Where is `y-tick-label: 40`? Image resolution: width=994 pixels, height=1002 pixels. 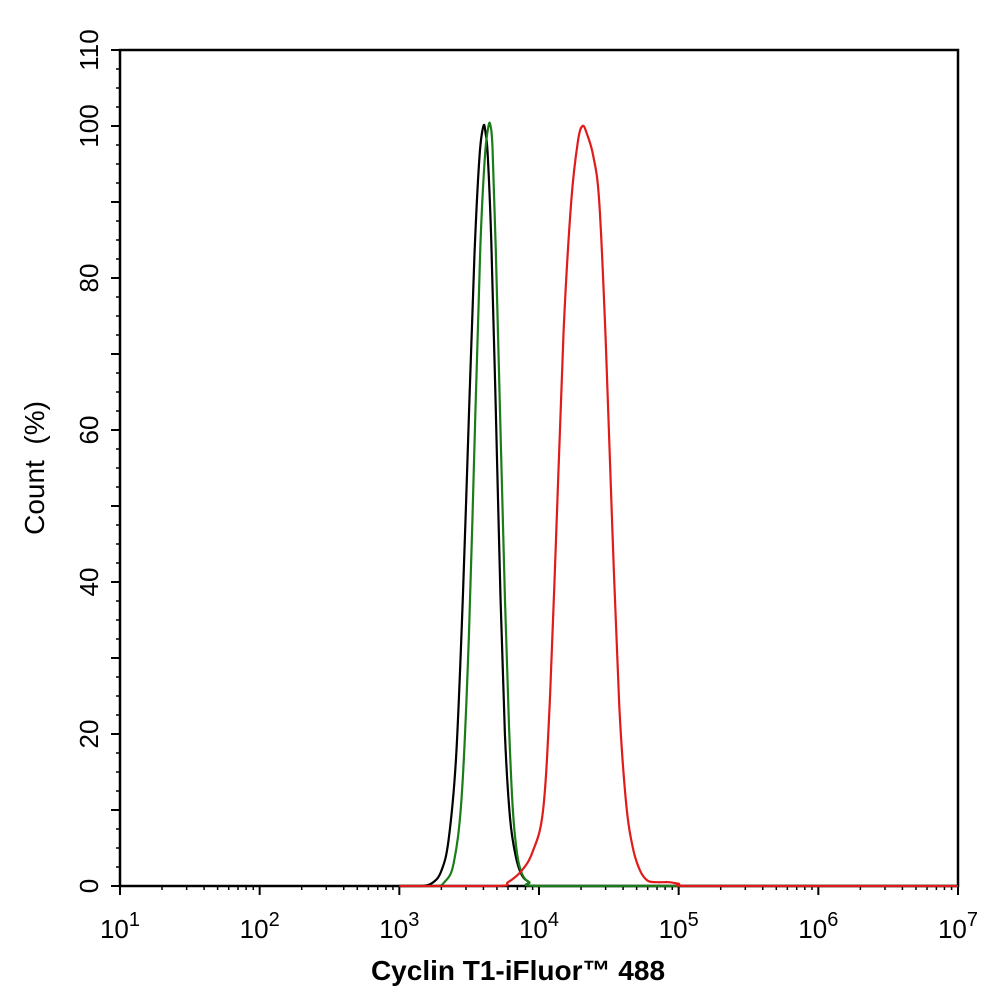
y-tick-label: 40 is located at coordinates (89, 582).